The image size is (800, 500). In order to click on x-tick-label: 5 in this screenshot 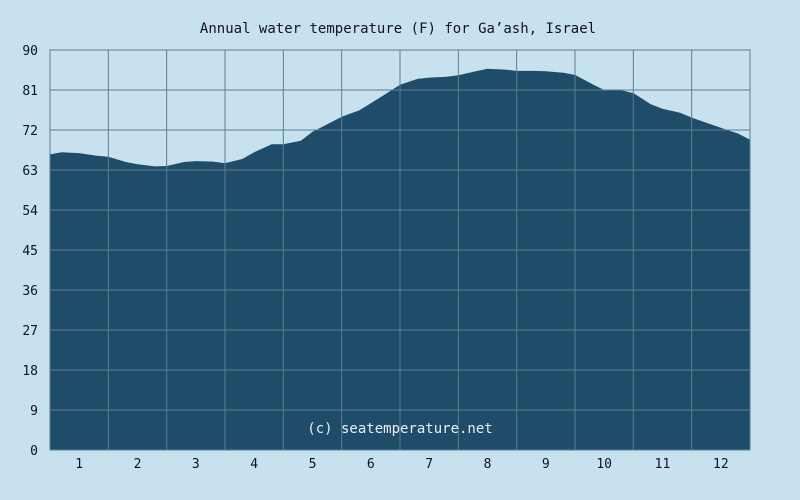, I will do `click(313, 464)`.